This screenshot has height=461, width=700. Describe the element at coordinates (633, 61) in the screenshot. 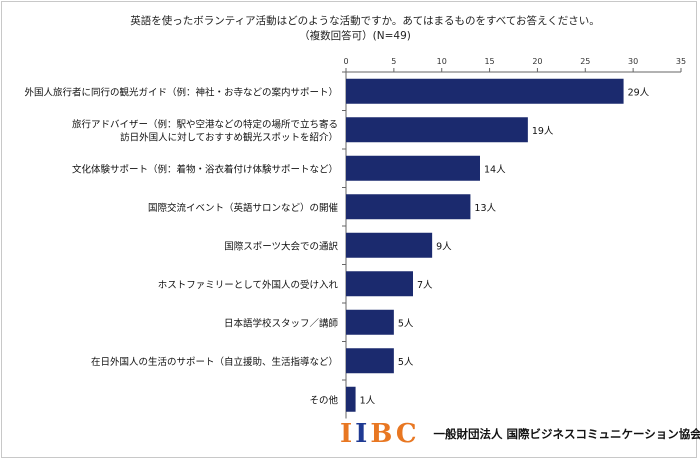

I see `x-tick-label: 30` at that location.